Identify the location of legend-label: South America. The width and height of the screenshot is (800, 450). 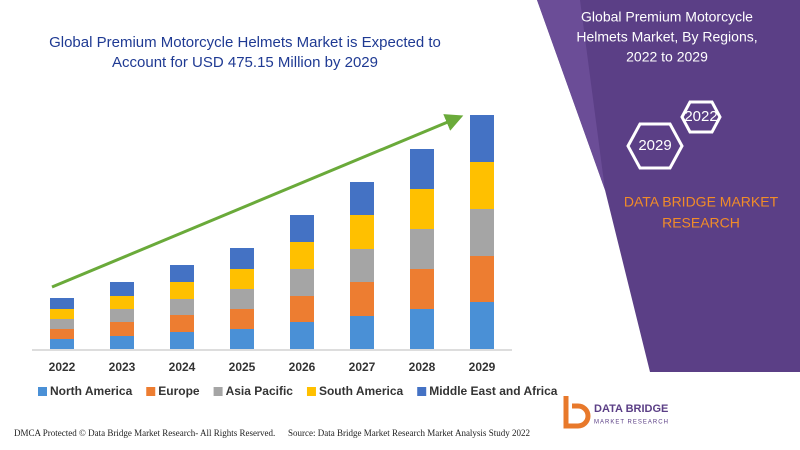
(361, 391).